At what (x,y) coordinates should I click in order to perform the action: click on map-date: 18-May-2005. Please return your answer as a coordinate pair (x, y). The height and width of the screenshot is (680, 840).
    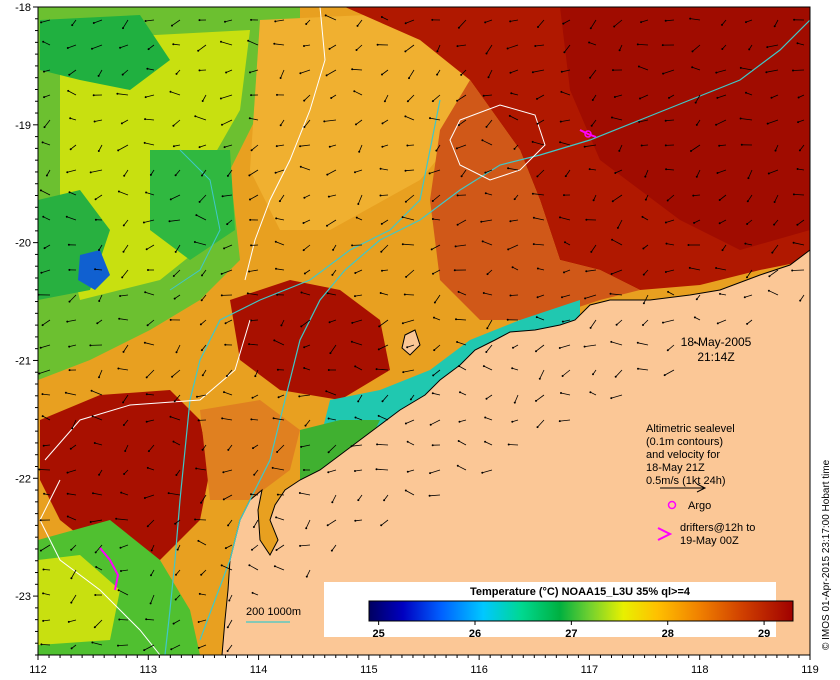
    Looking at the image, I should click on (716, 342).